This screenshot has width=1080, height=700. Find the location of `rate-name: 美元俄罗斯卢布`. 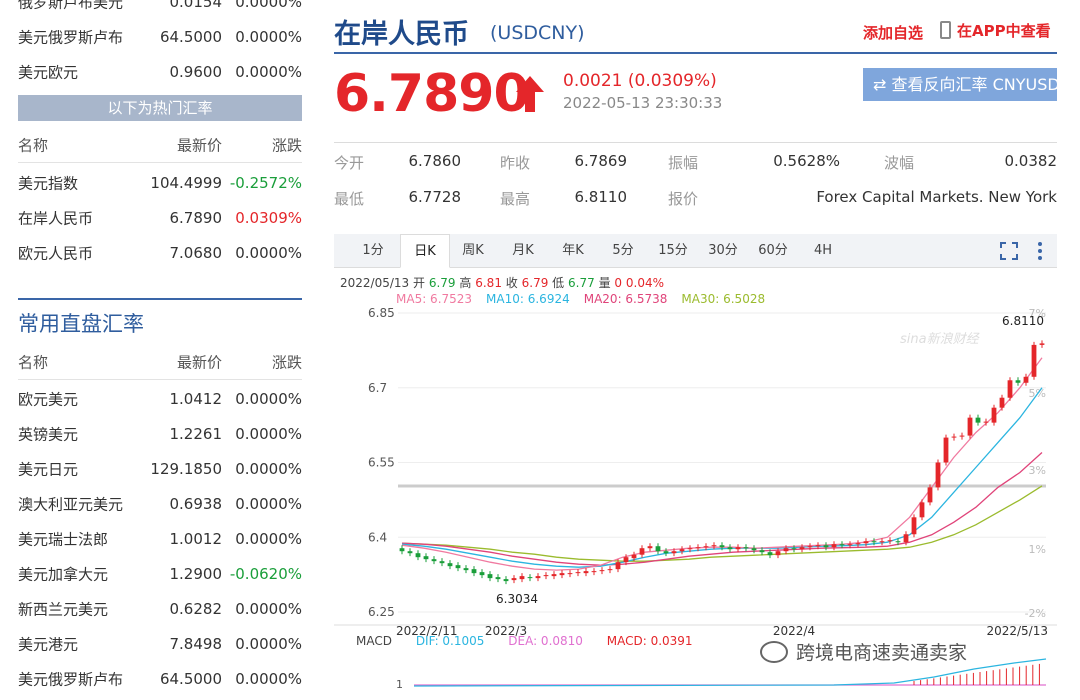

rate-name: 美元俄罗斯卢布 is located at coordinates (71, 37).